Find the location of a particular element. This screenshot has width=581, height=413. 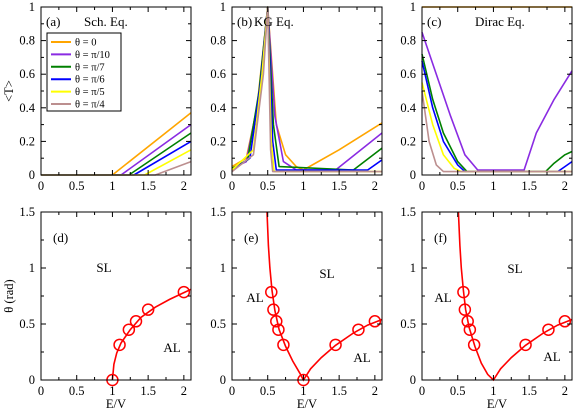

axes-frame is located at coordinates (497, 91).